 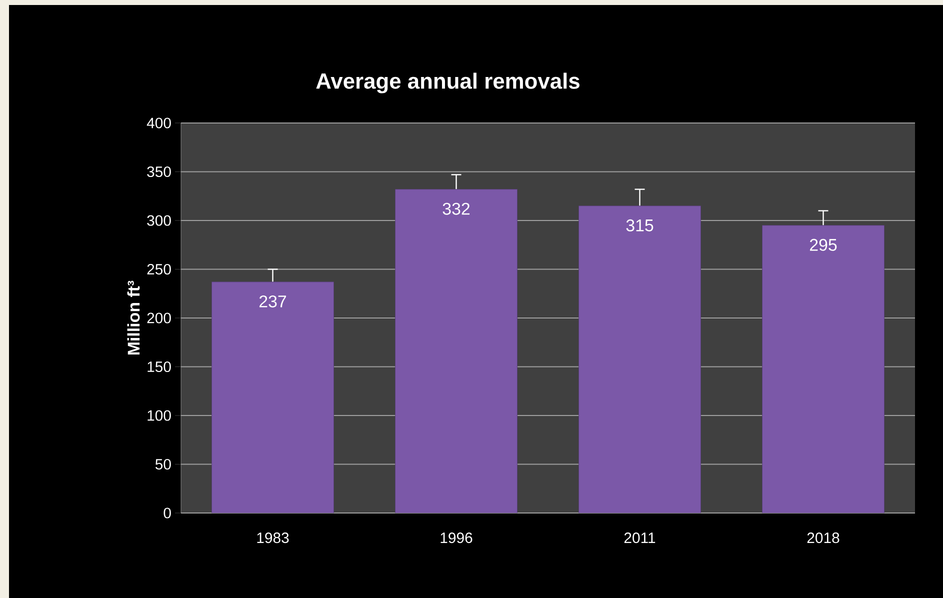 What do you see at coordinates (456, 208) in the screenshot?
I see `data-label: 332` at bounding box center [456, 208].